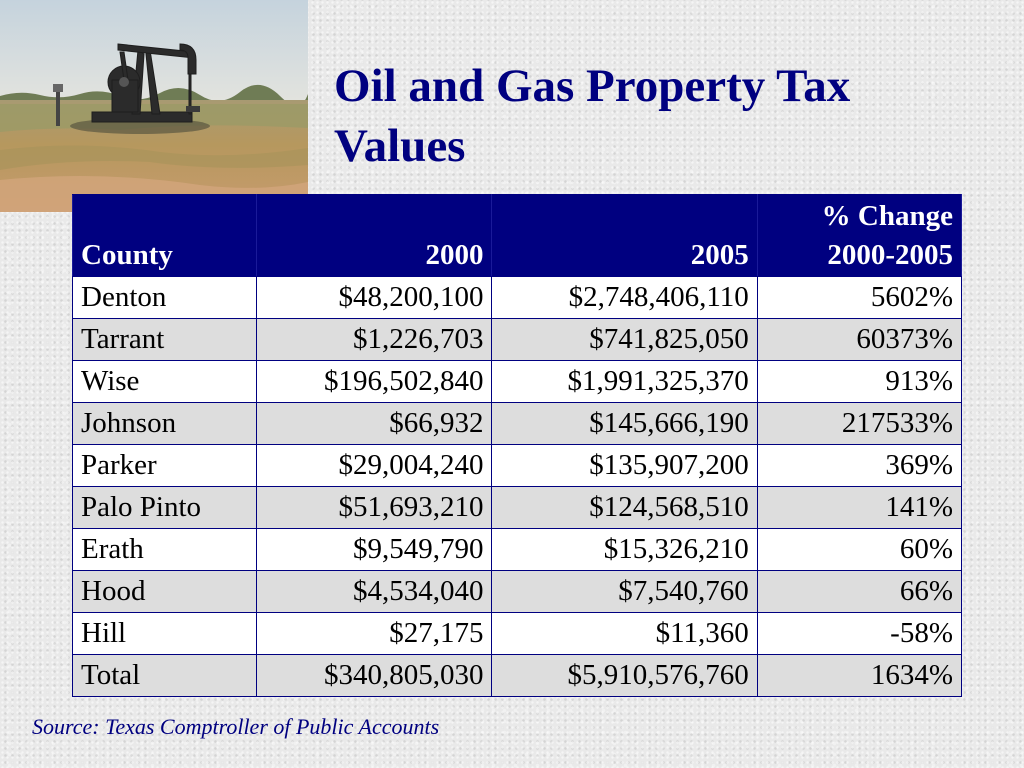 The width and height of the screenshot is (1024, 768). Describe the element at coordinates (374, 507) in the screenshot. I see `cell-2000: $51,693,210` at that location.